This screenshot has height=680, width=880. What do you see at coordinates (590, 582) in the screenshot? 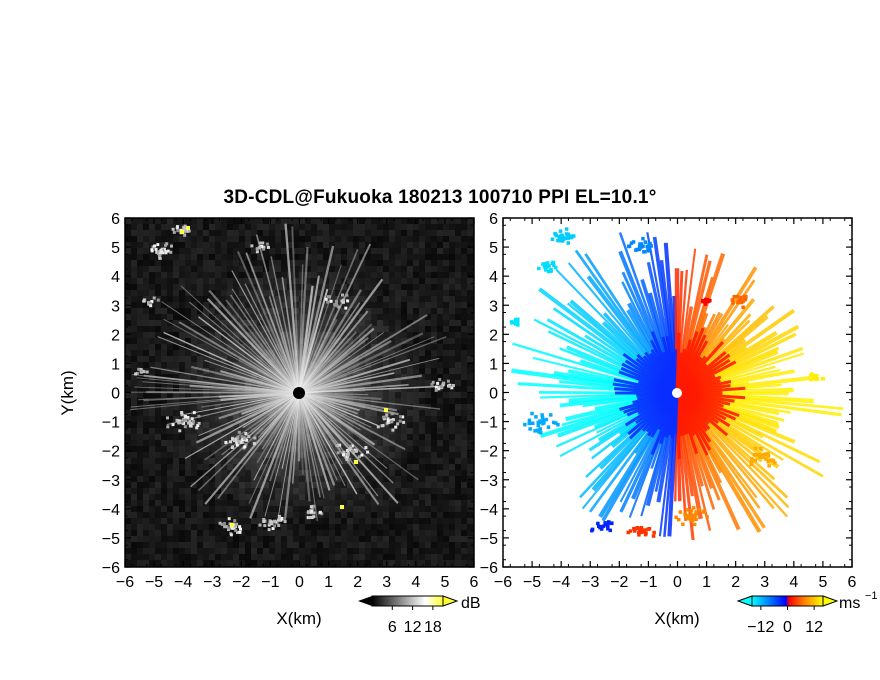
I see `x-tick-label: −3` at bounding box center [590, 582].